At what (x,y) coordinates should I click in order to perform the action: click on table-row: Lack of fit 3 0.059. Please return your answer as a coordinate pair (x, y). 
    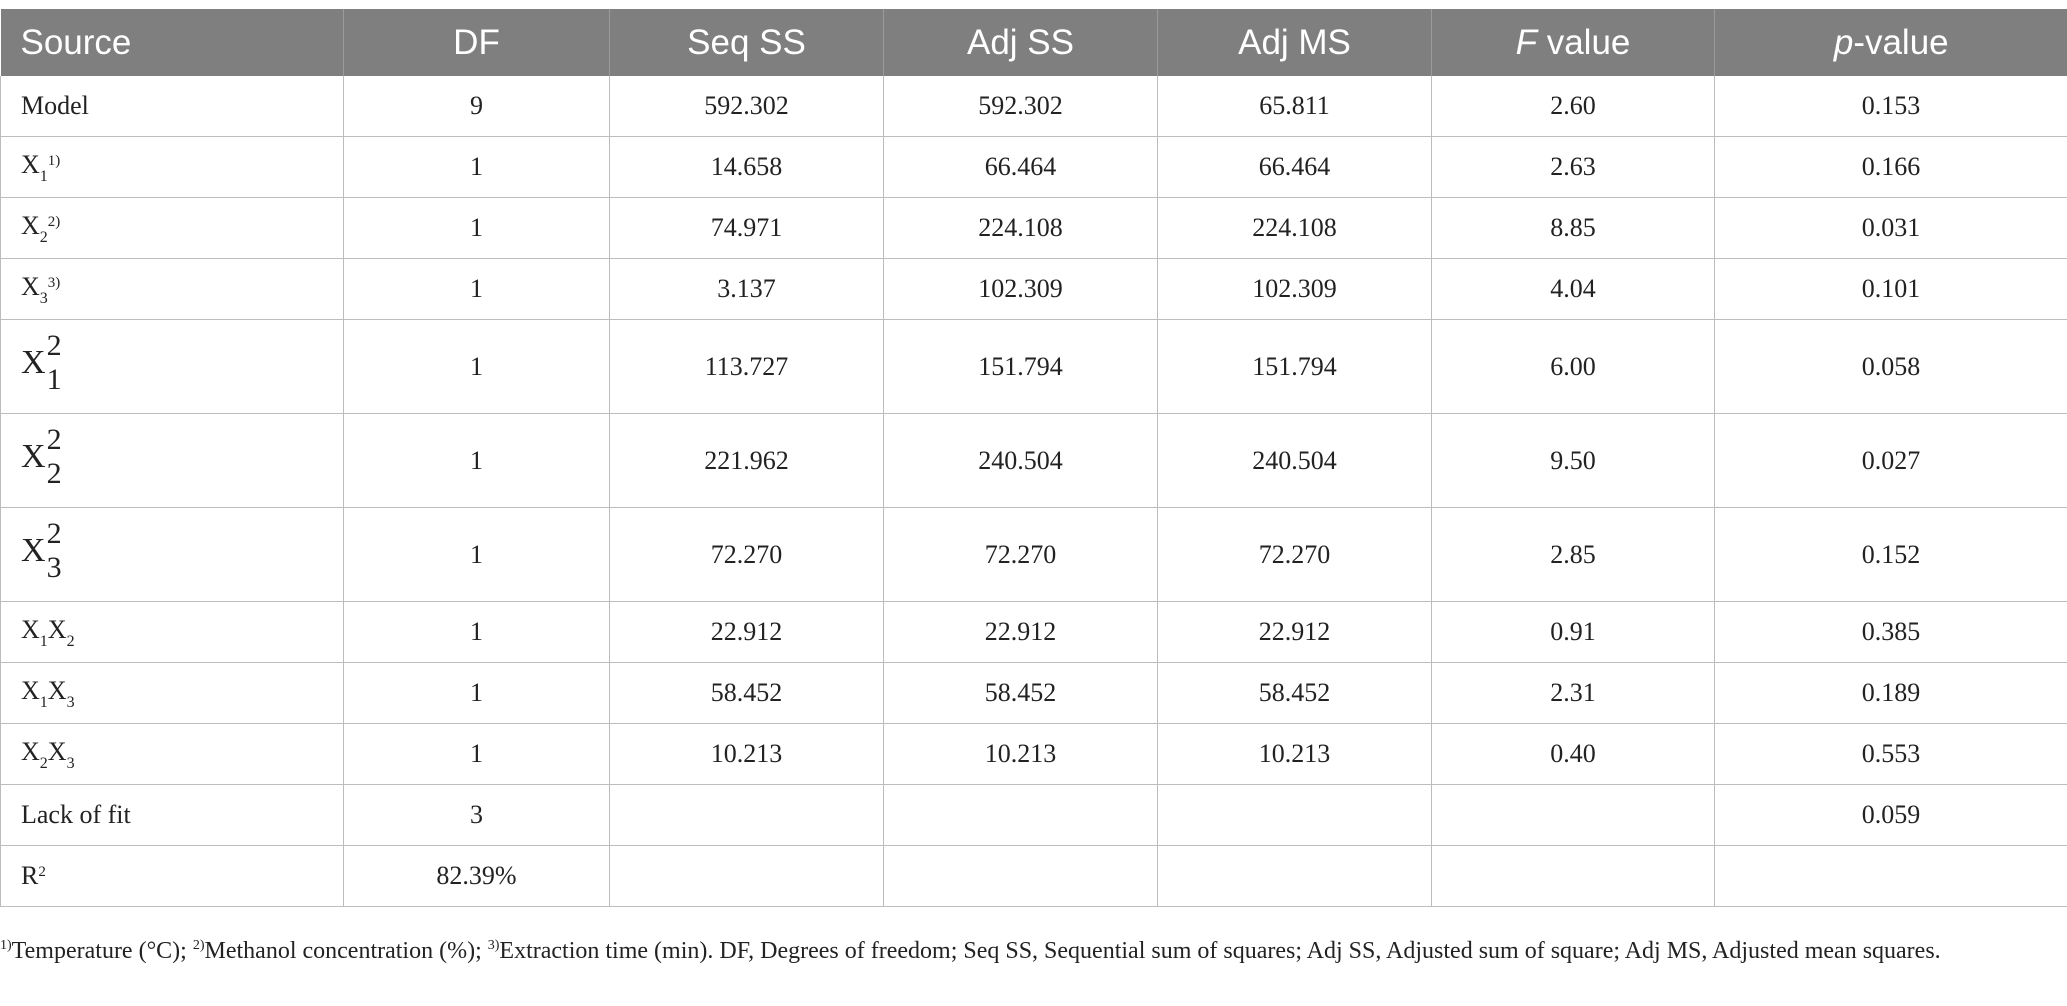
    Looking at the image, I should click on (1033, 815).